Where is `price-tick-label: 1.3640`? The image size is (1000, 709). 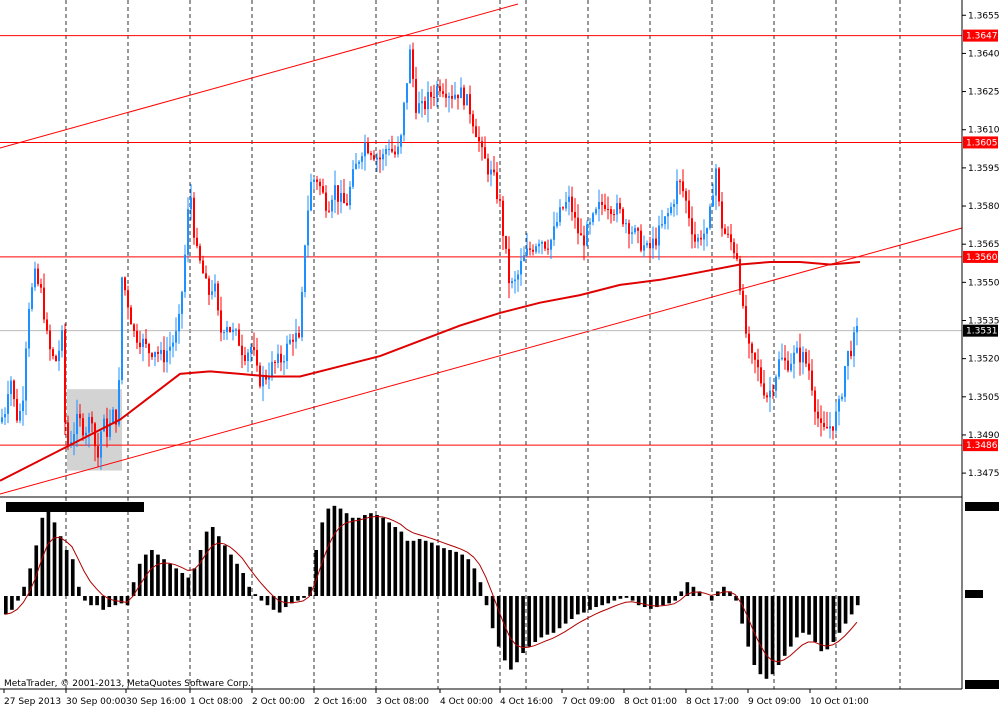 price-tick-label: 1.3640 is located at coordinates (984, 54).